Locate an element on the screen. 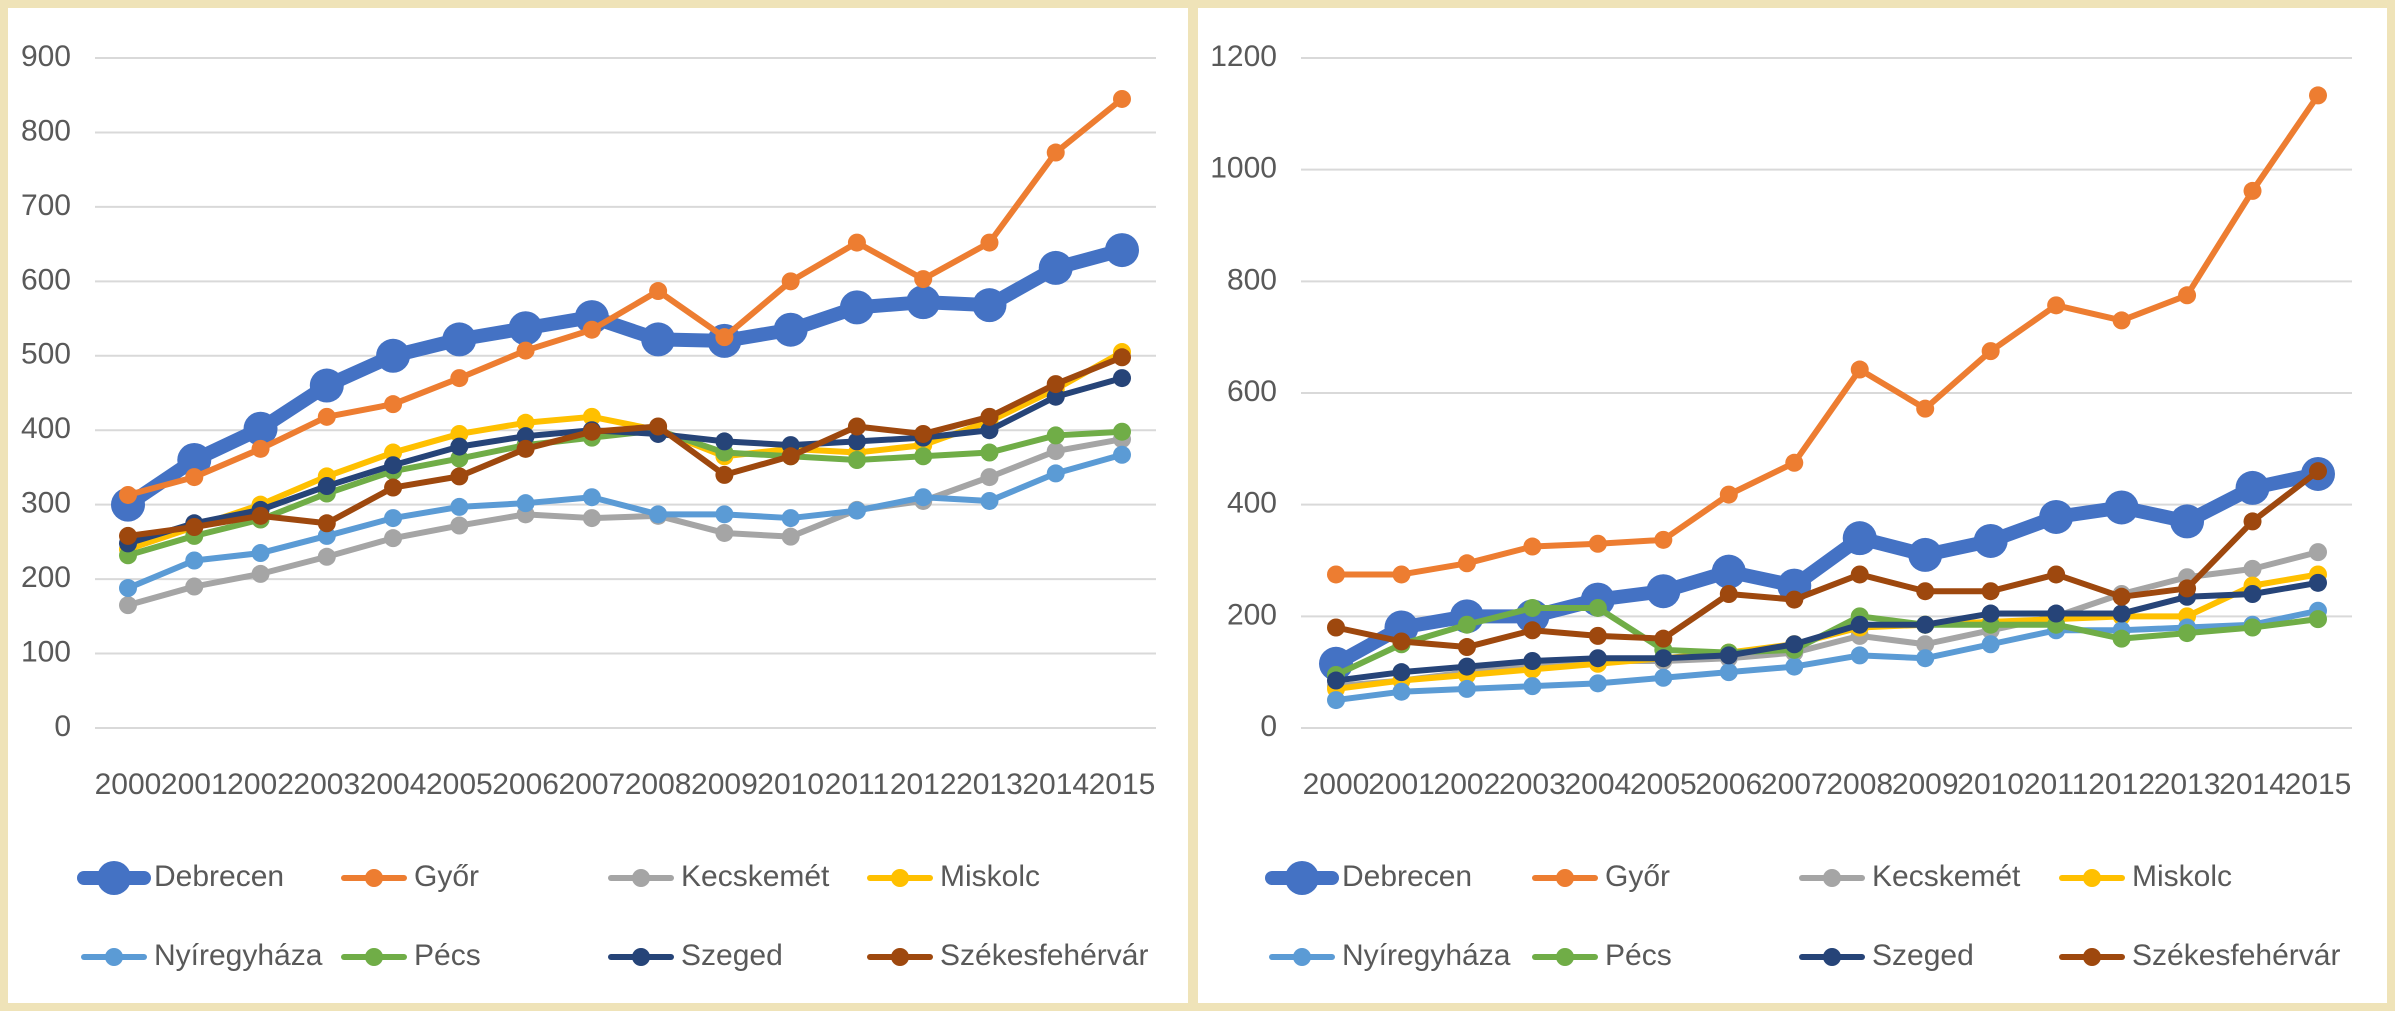 The width and height of the screenshot is (2395, 1011). x-tick-label: 2010 is located at coordinates (1990, 784).